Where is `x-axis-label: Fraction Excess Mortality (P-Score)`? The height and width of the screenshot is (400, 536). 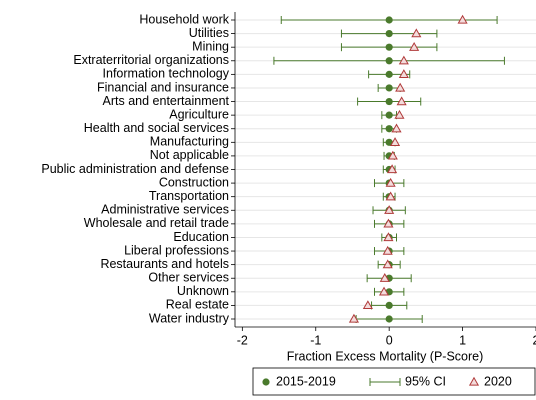 x-axis-label: Fraction Excess Mortality (P-Score) is located at coordinates (385, 356).